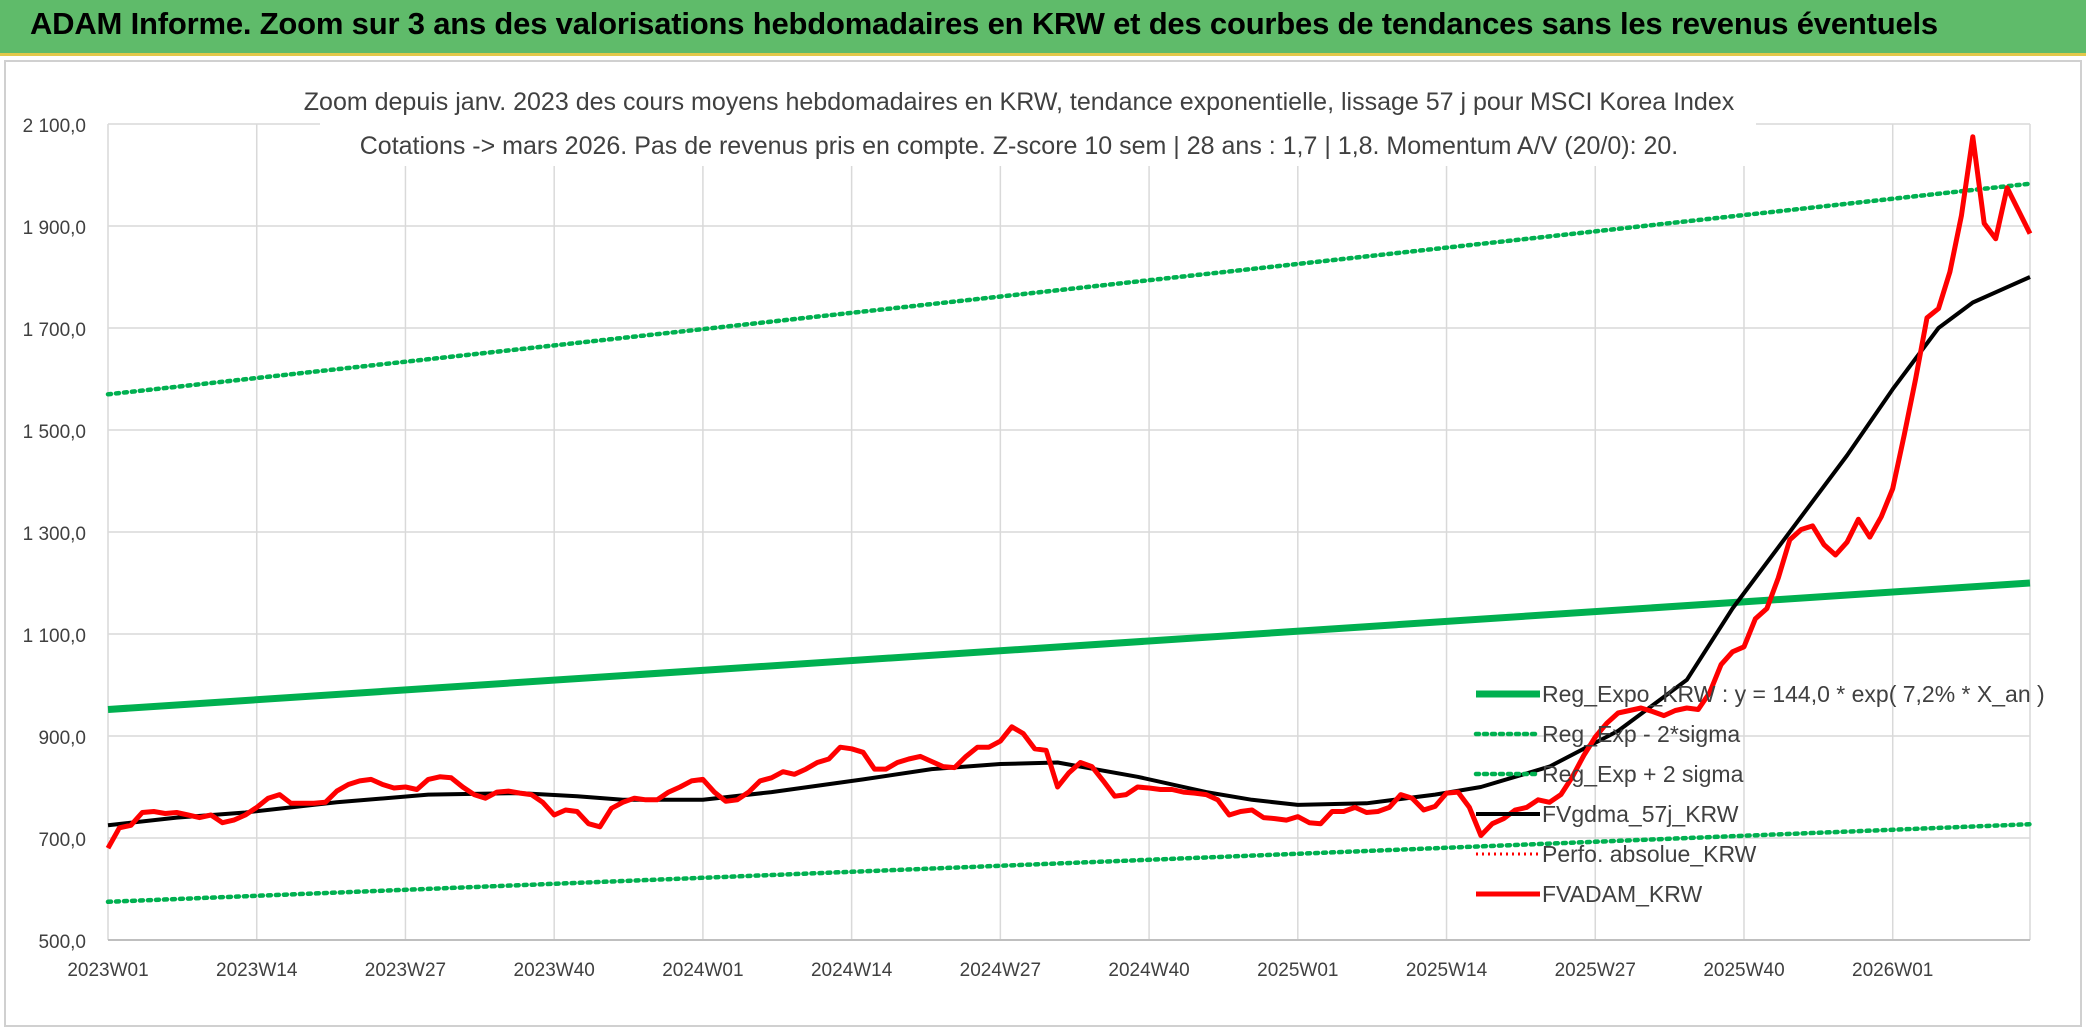 This screenshot has width=2086, height=1031. Describe the element at coordinates (1069, 863) in the screenshot. I see `series-line-reg-exp-2-sigma` at that location.